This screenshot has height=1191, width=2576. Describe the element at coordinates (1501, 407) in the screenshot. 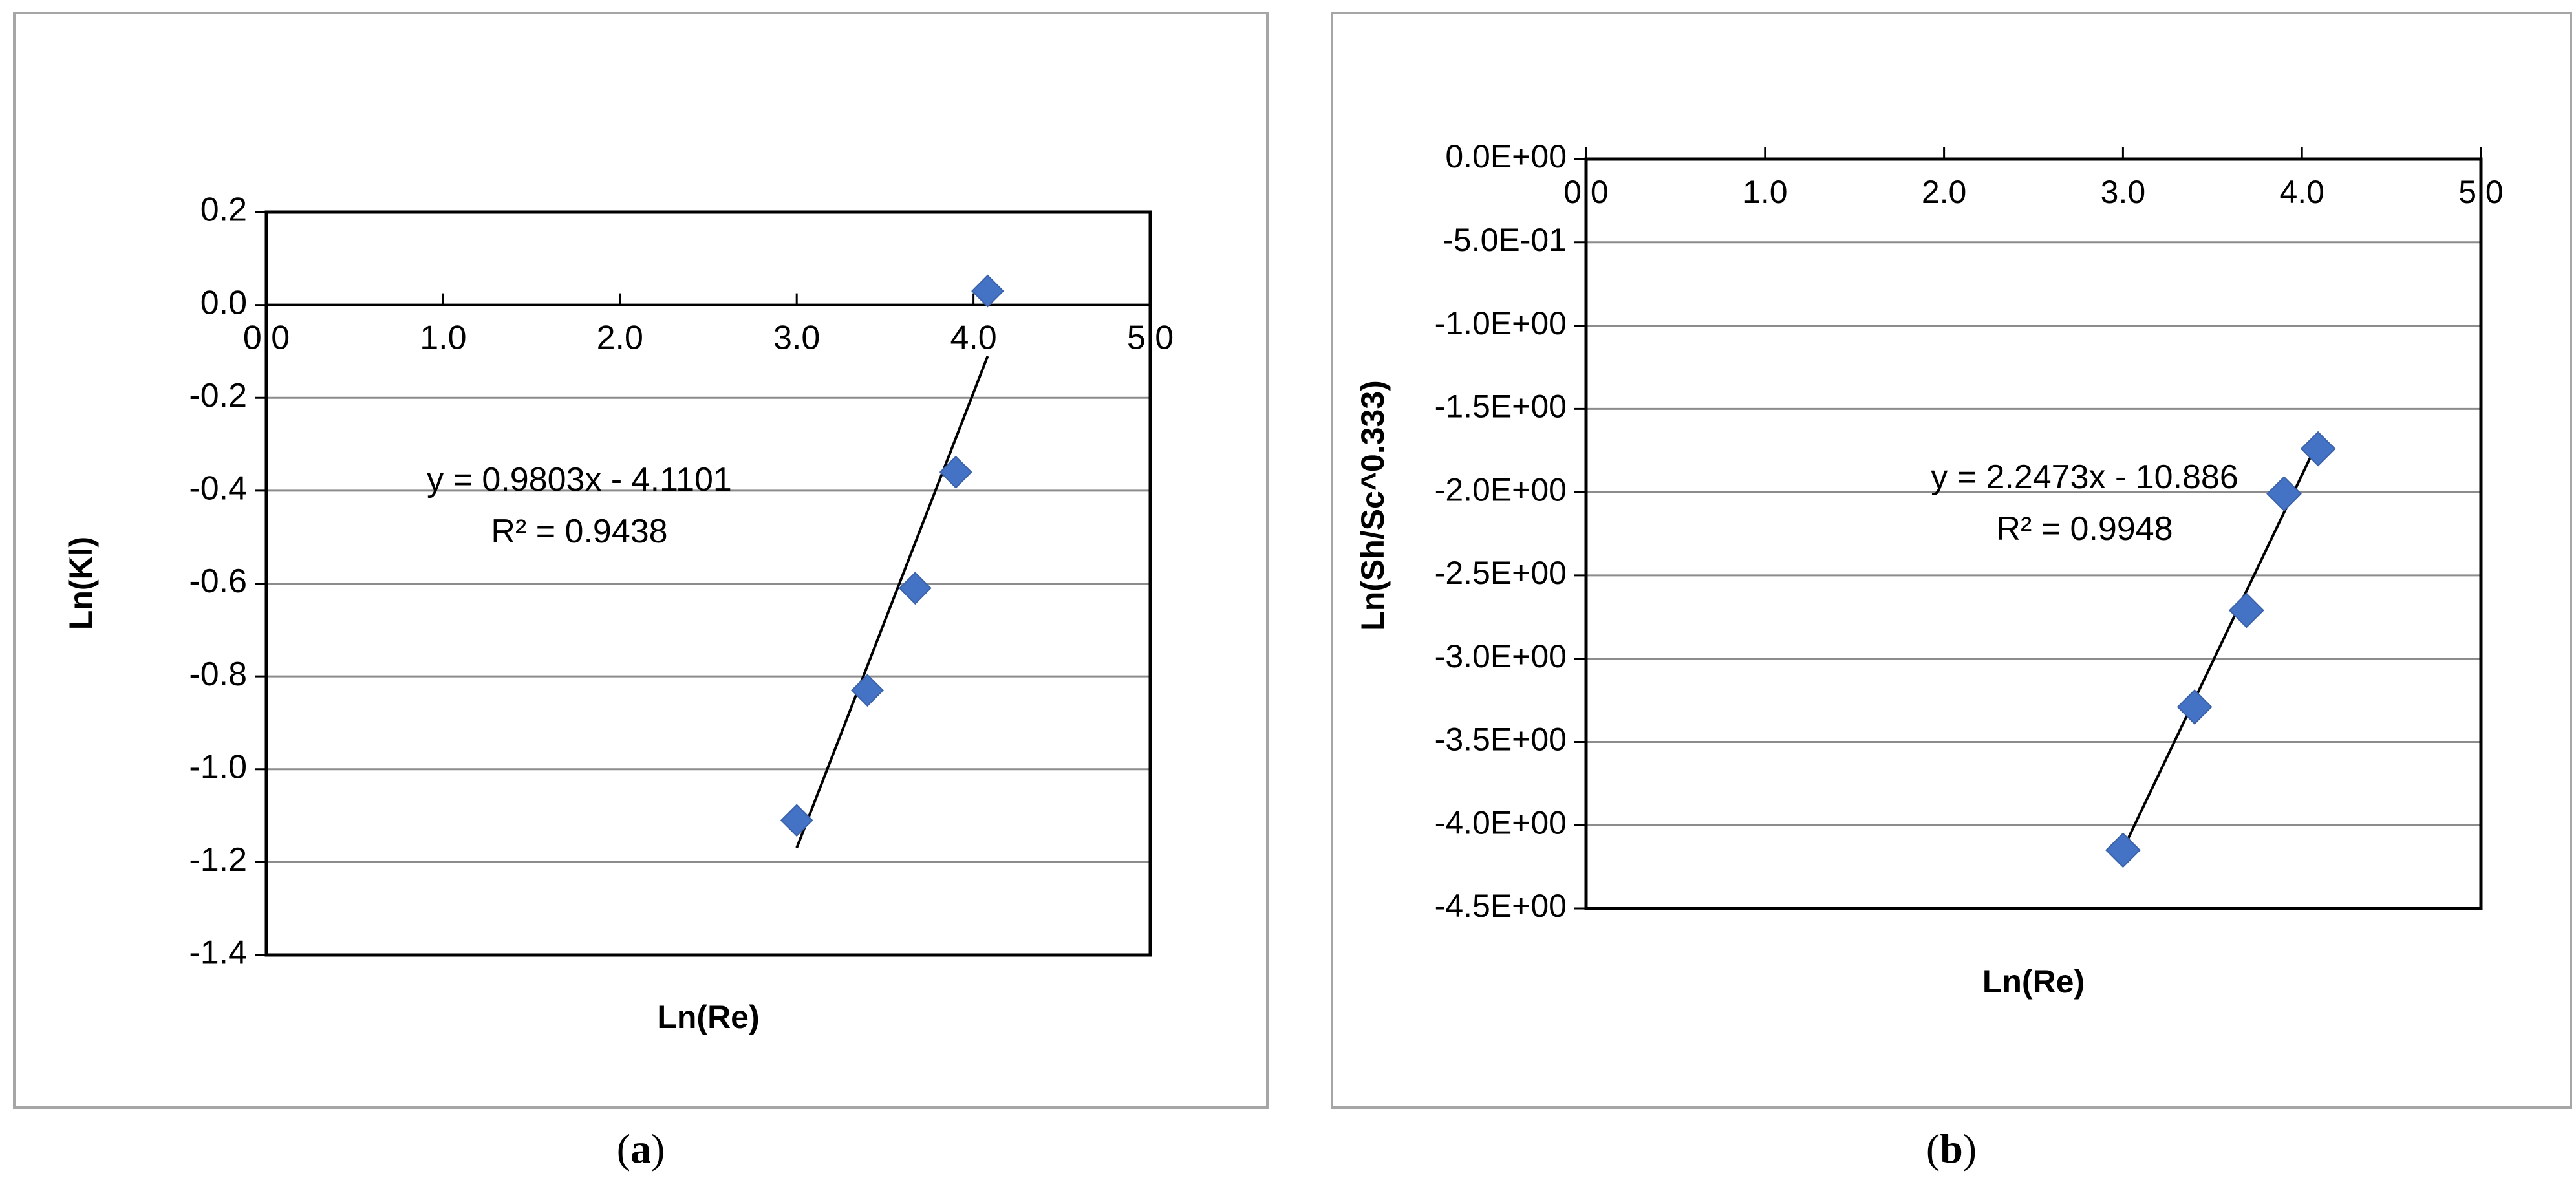

I see `y-tick-label: -1.5E+00` at that location.